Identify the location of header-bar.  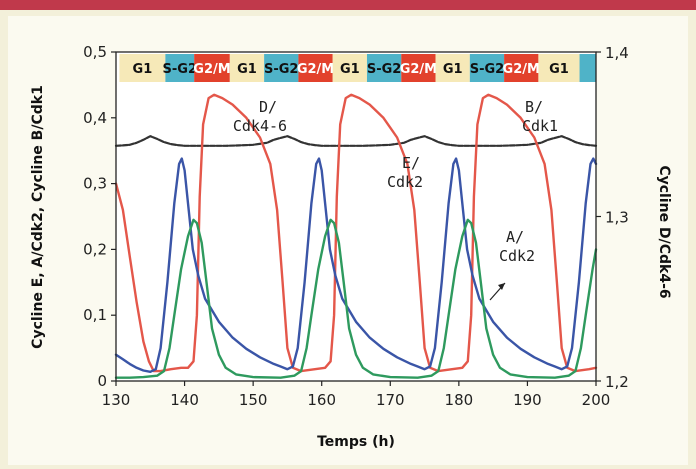
(348, 5).